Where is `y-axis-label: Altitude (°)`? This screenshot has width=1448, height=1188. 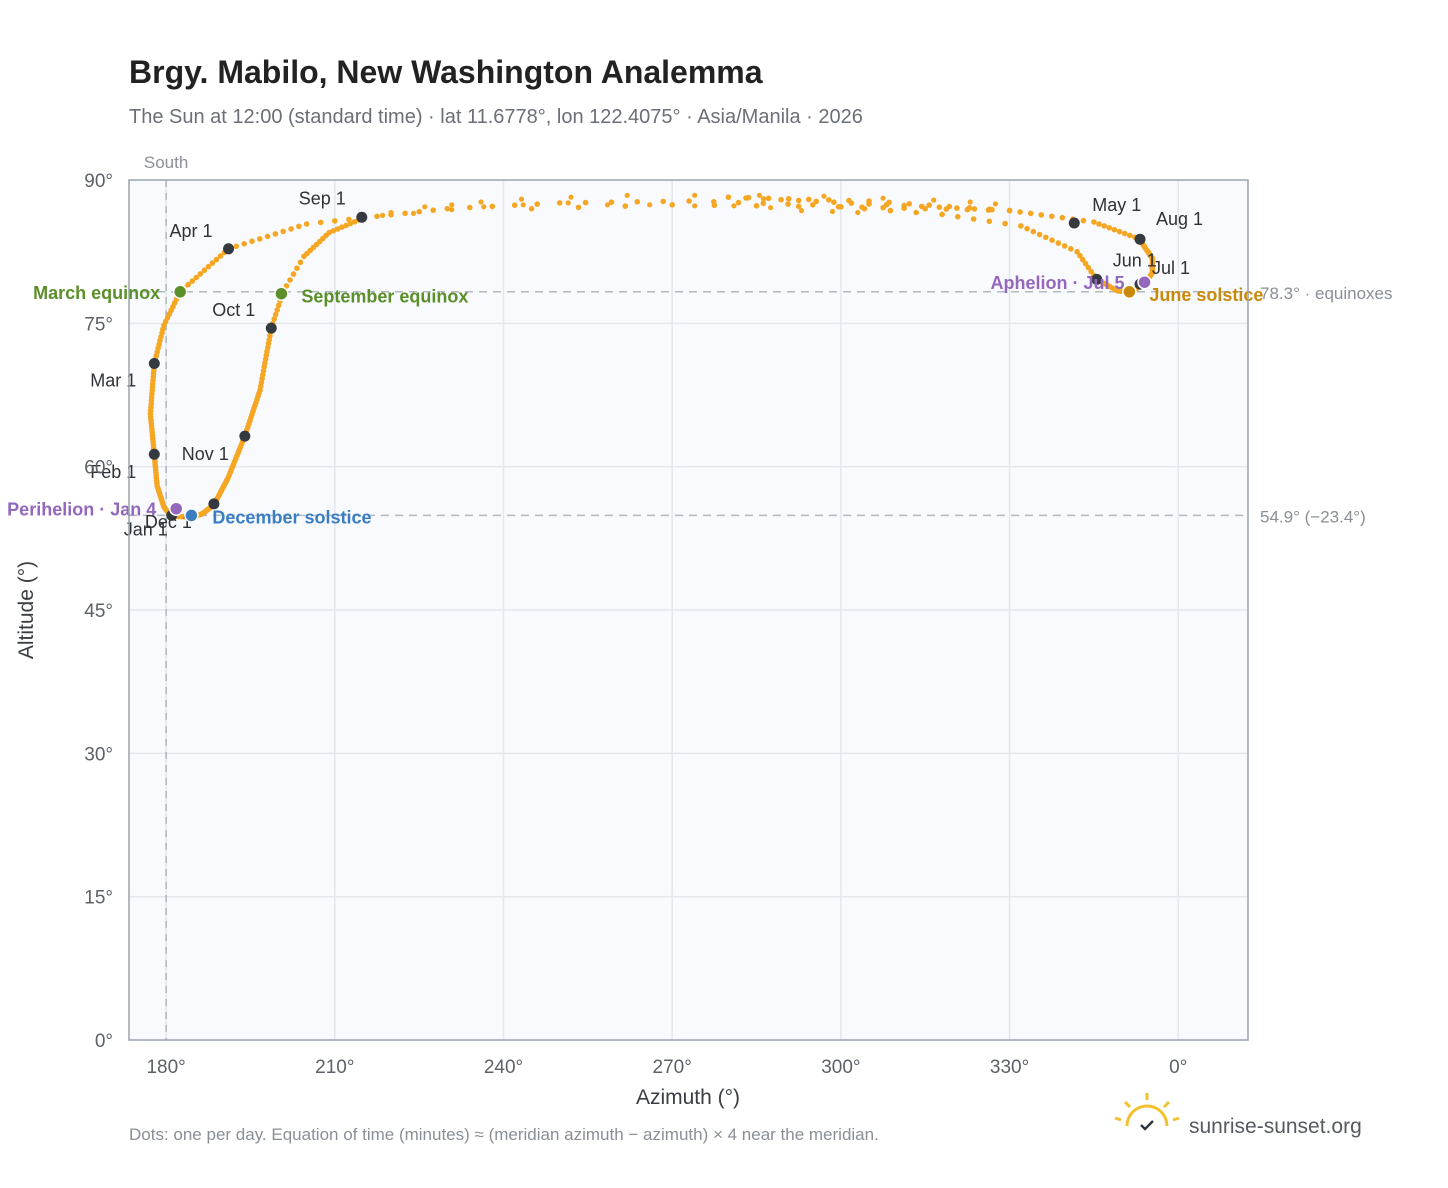
y-axis-label: Altitude (°) is located at coordinates (26, 610).